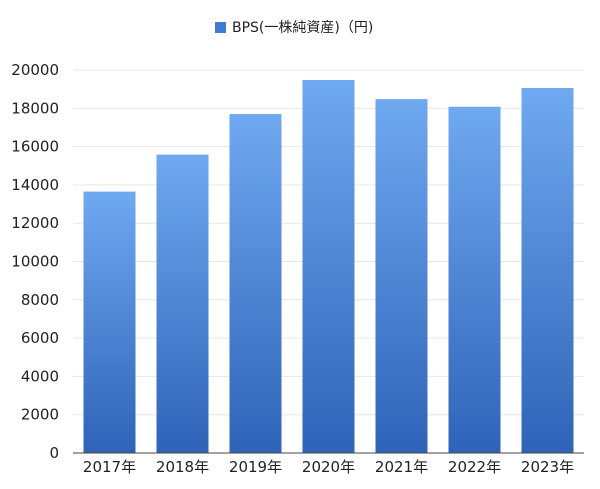 The height and width of the screenshot is (489, 600). What do you see at coordinates (182, 467) in the screenshot?
I see `x-tick-label: 2018年` at bounding box center [182, 467].